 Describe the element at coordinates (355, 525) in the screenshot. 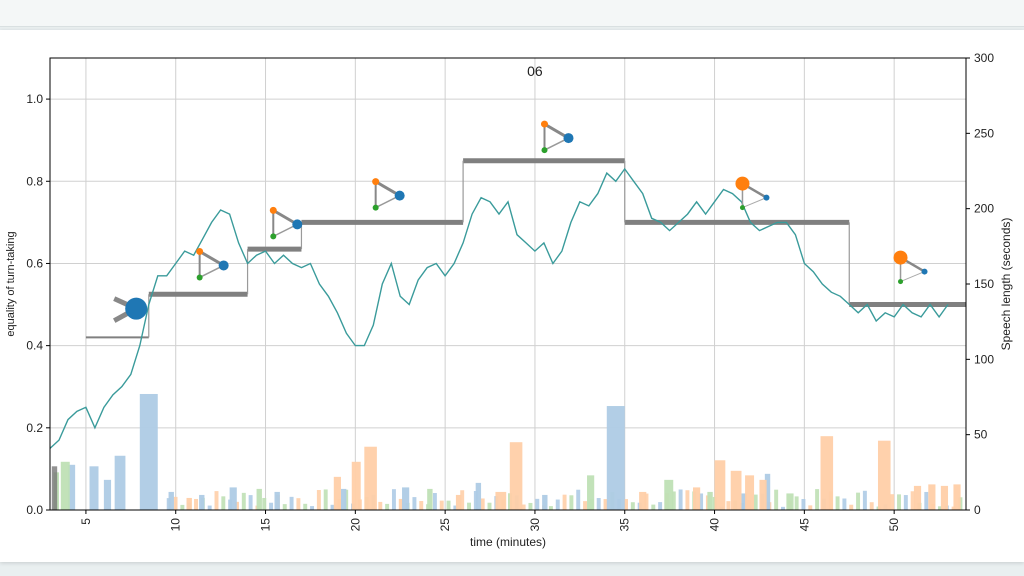

I see `x-tick-label: 20` at that location.